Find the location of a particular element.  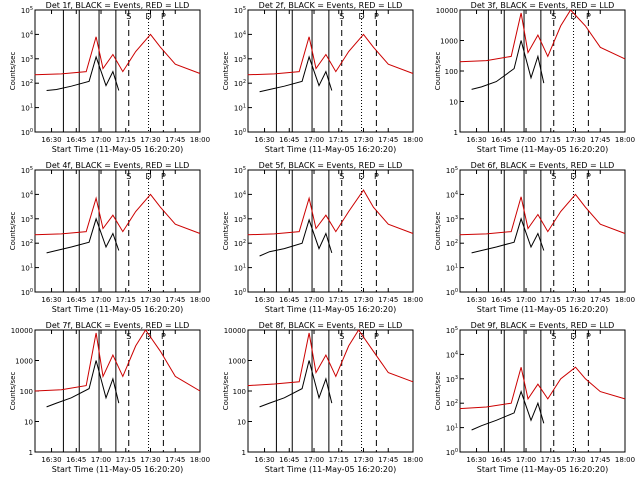

y-tick-label: 10² is located at coordinates (240, 83).